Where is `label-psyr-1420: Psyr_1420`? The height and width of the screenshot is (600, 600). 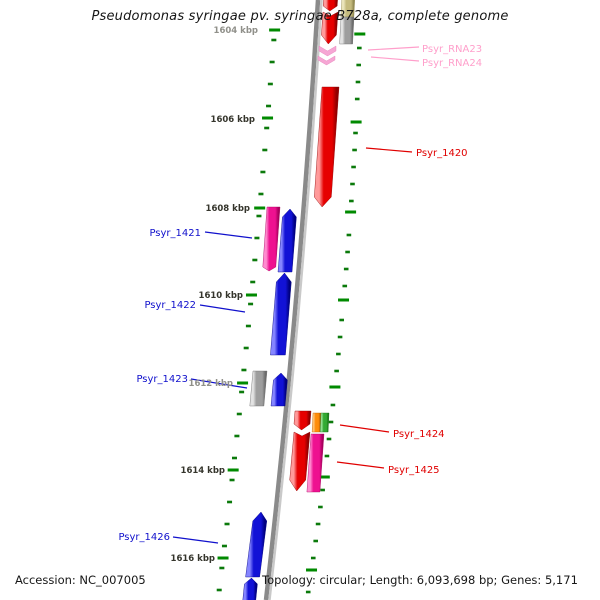
label-psyr-1420: Psyr_1420 is located at coordinates (442, 153).